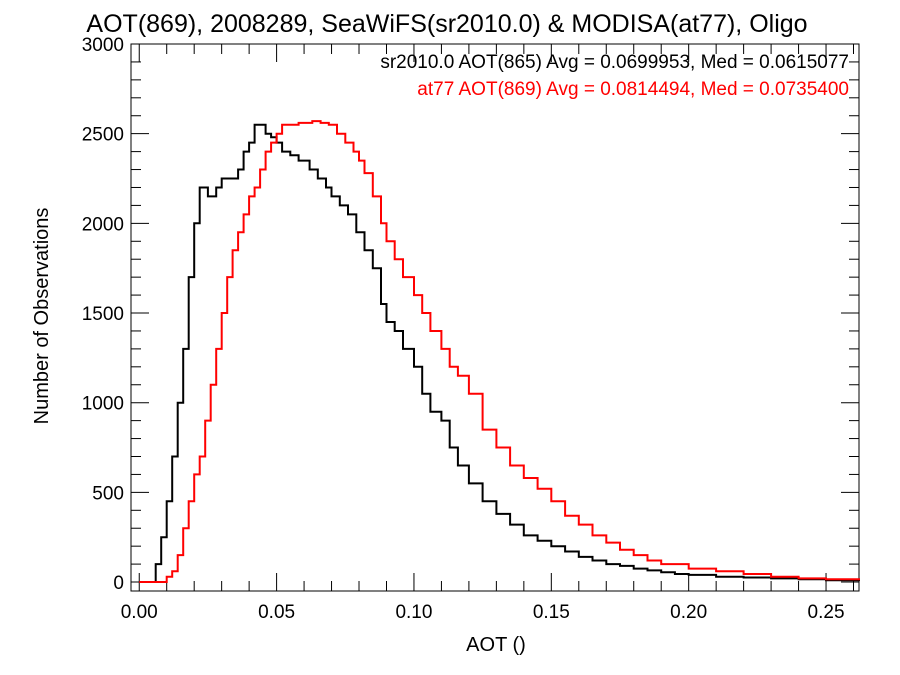 The image size is (900, 675). I want to click on x-tick-label: 0.05, so click(276, 612).